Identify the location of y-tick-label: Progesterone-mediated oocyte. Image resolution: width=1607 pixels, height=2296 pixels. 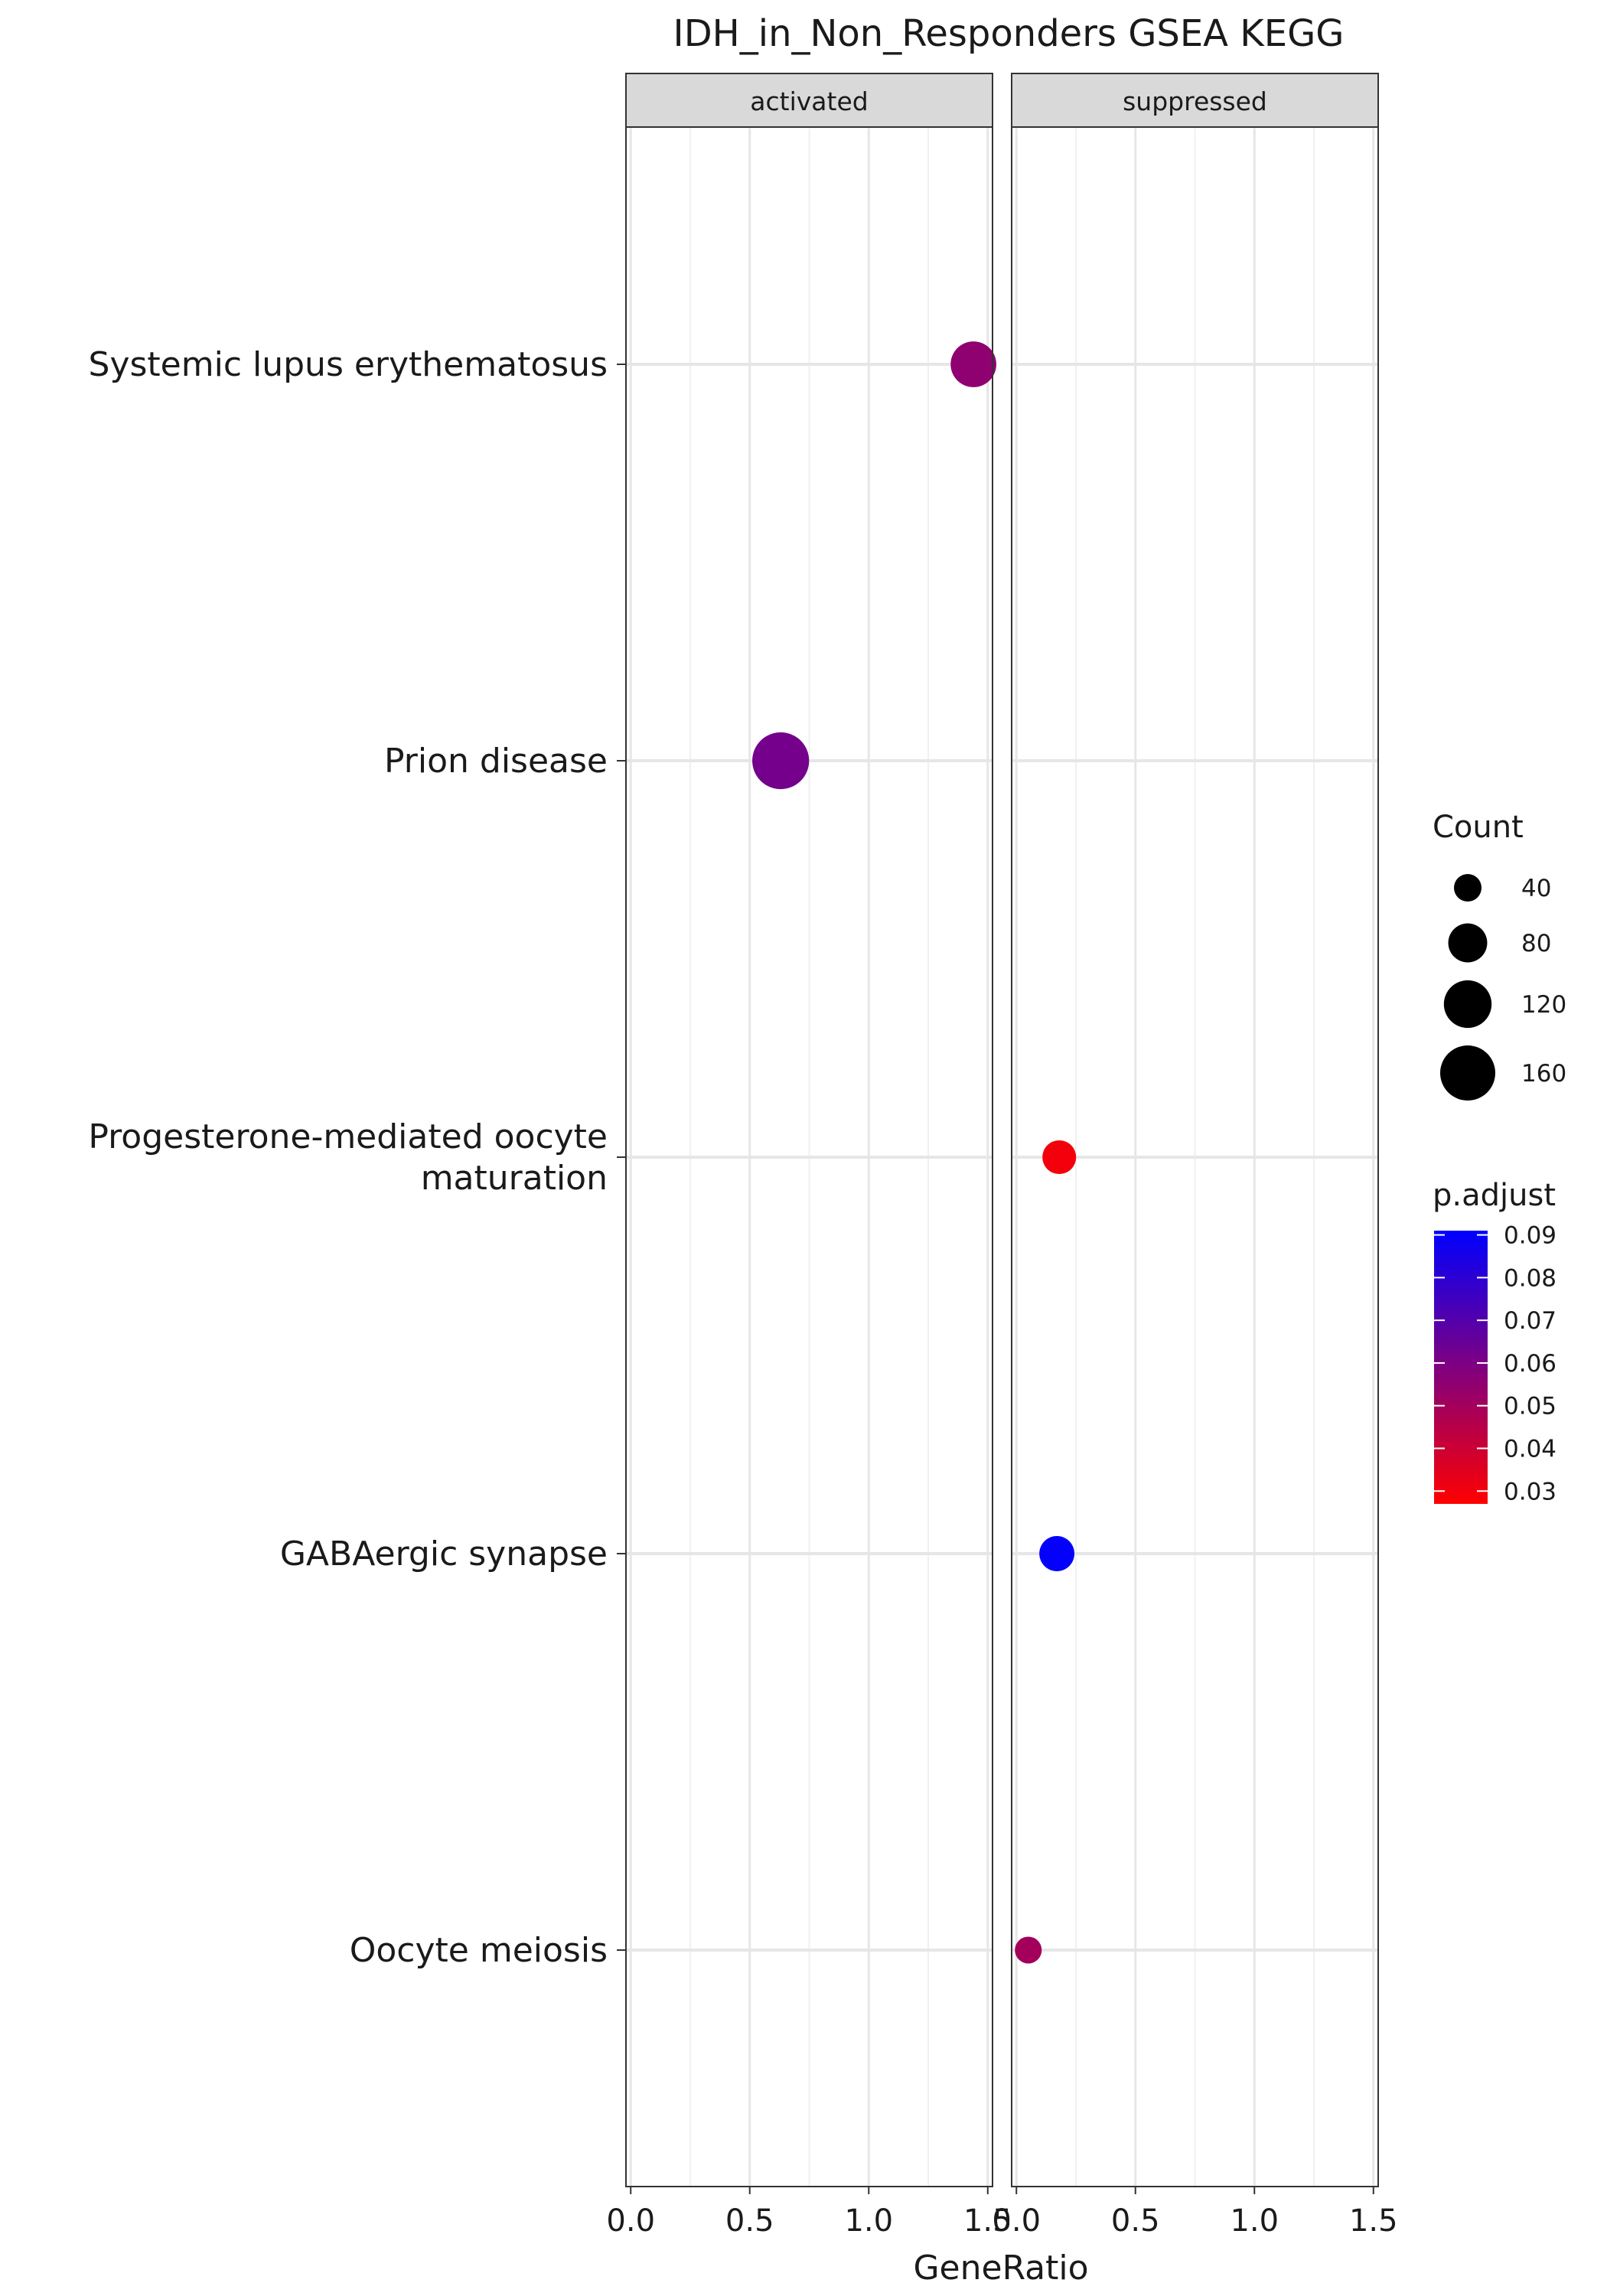
(348, 1136).